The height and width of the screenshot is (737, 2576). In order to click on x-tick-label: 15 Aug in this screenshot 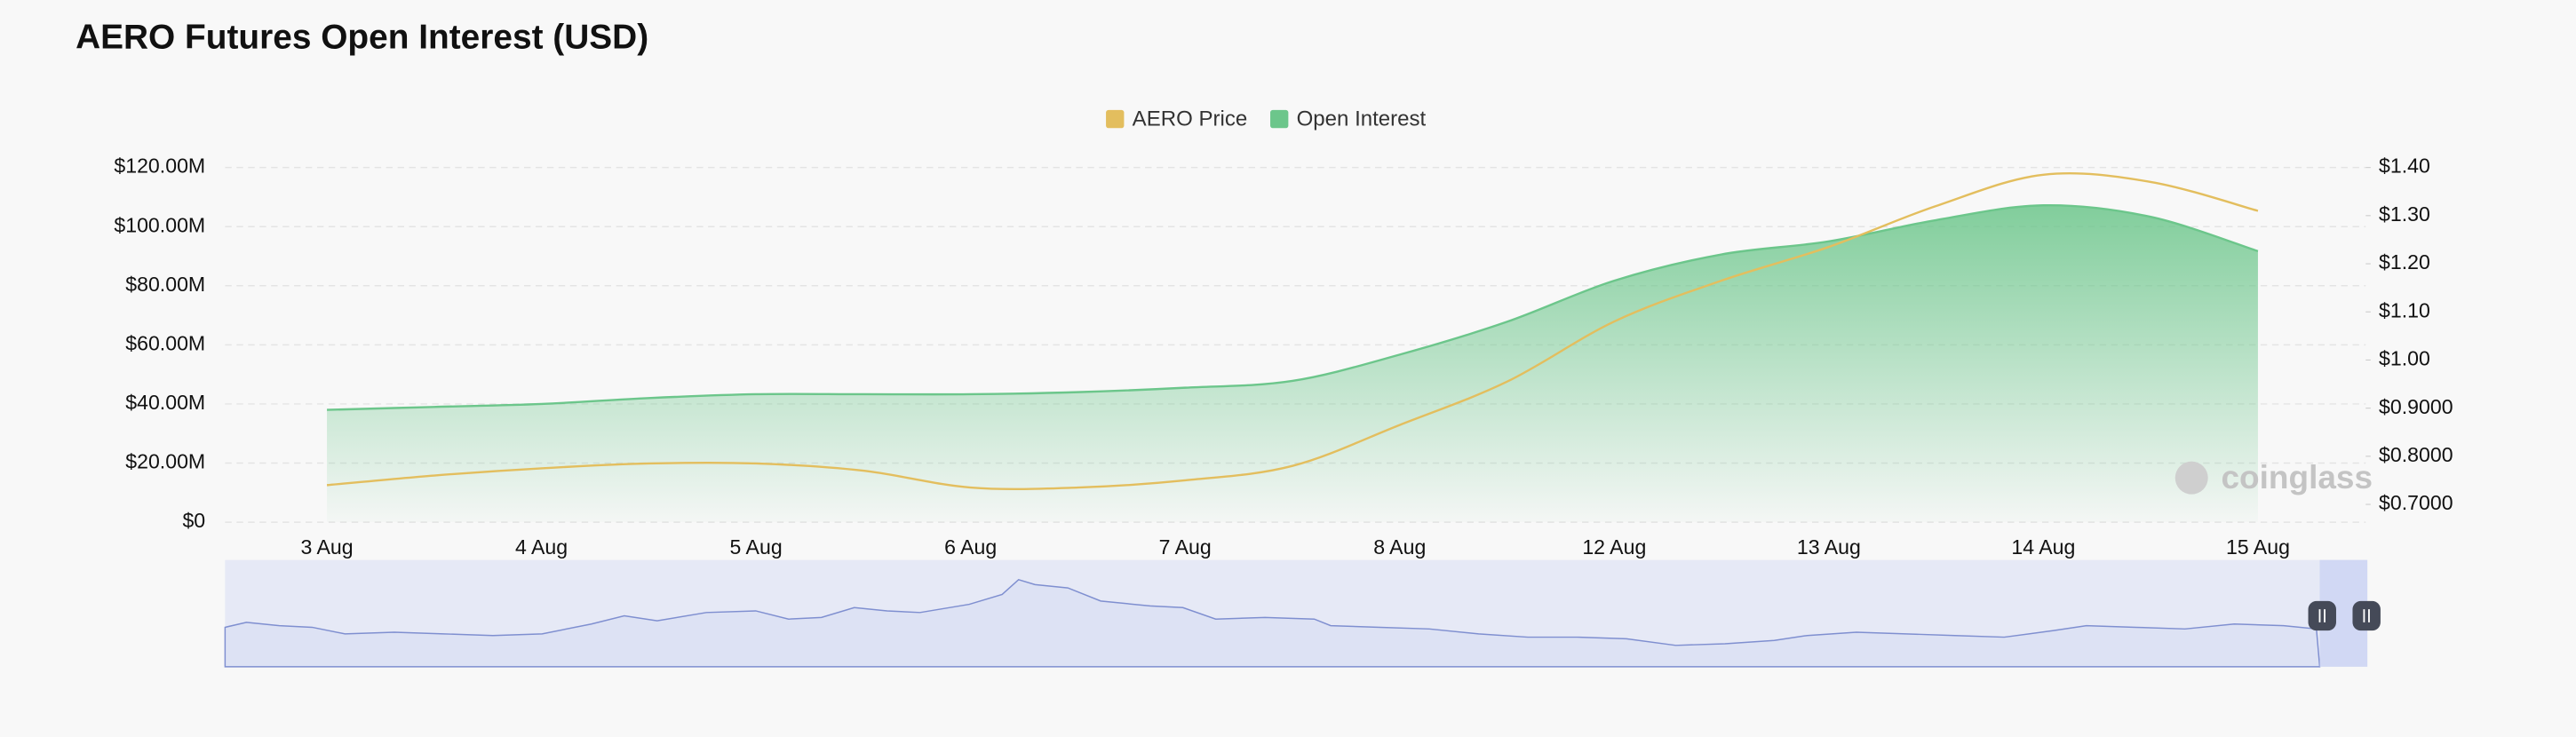, I will do `click(2258, 547)`.